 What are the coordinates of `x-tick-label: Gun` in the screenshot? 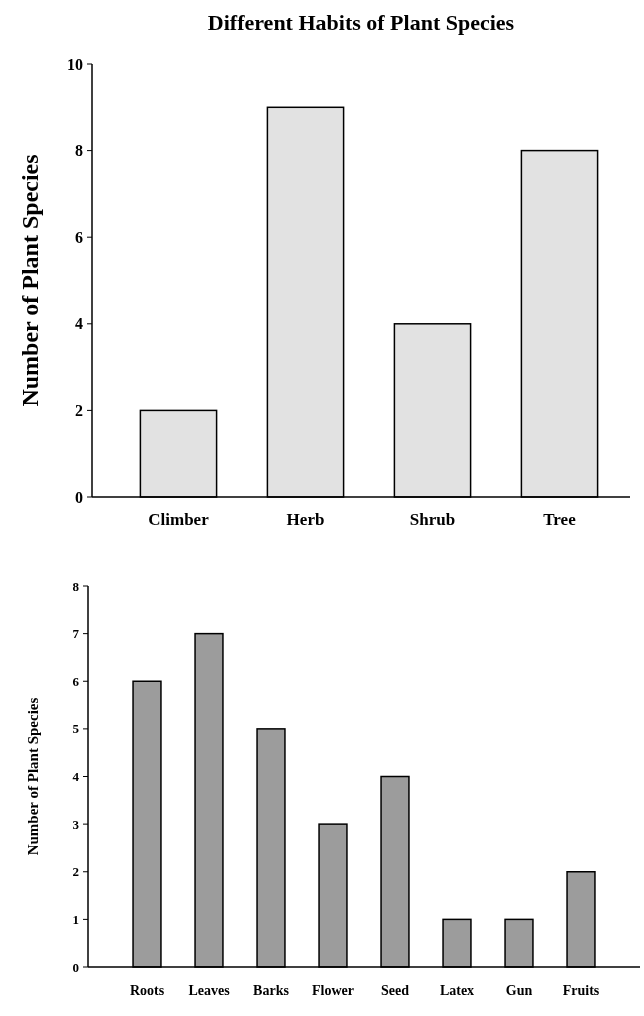 It's located at (519, 990).